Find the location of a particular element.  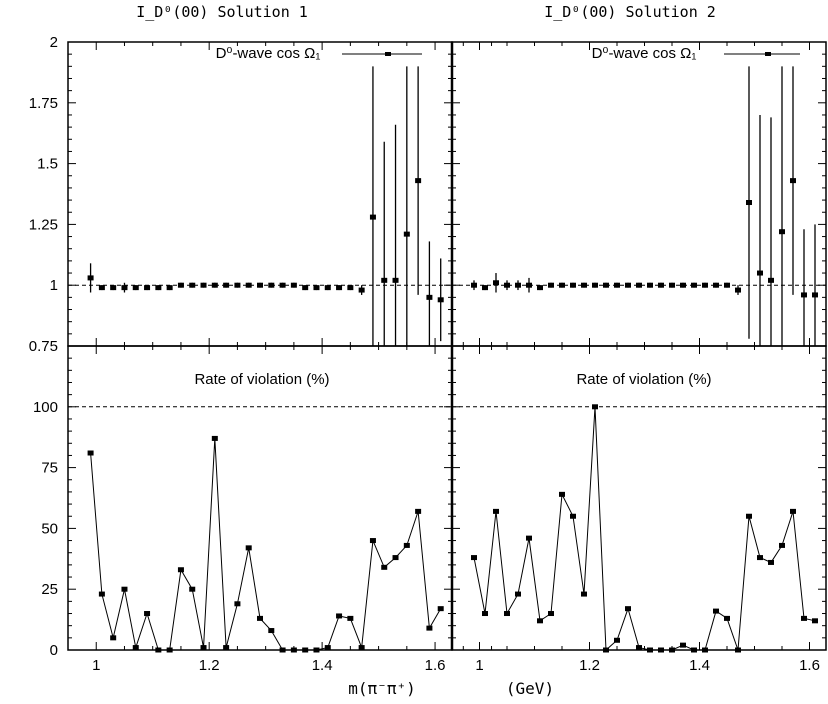

x-axis-unit: (GeV) is located at coordinates (530, 688).